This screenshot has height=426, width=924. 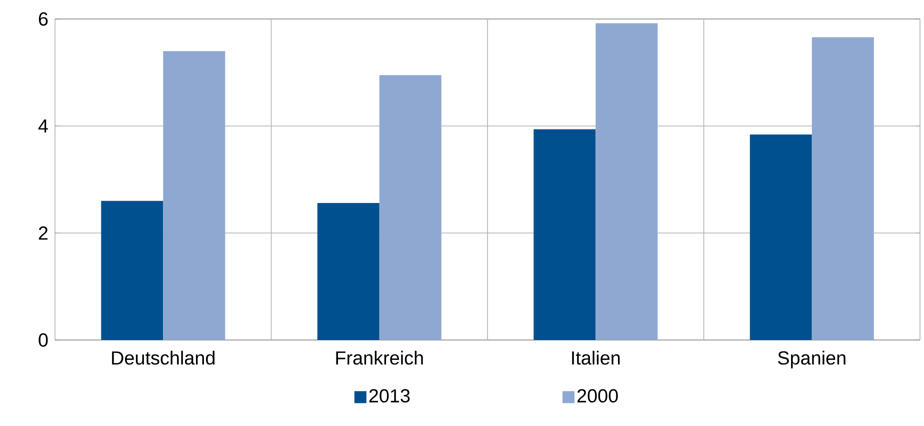 What do you see at coordinates (43, 126) in the screenshot?
I see `y-tick-label: 4` at bounding box center [43, 126].